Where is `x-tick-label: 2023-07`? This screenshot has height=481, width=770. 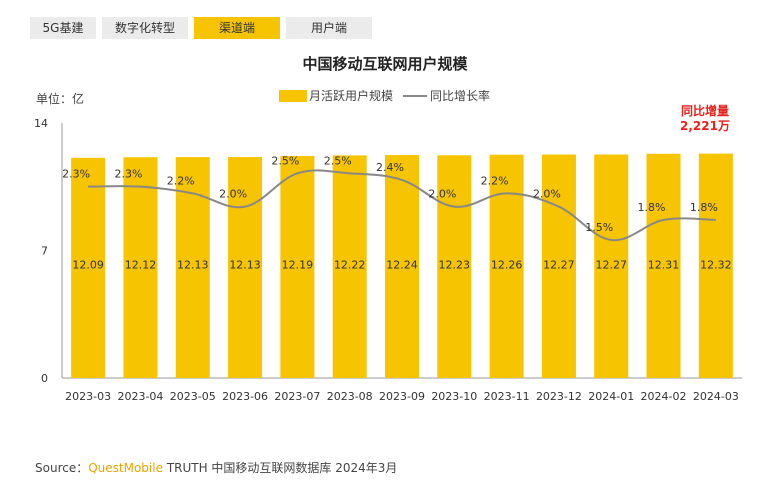 x-tick-label: 2023-07 is located at coordinates (297, 396).